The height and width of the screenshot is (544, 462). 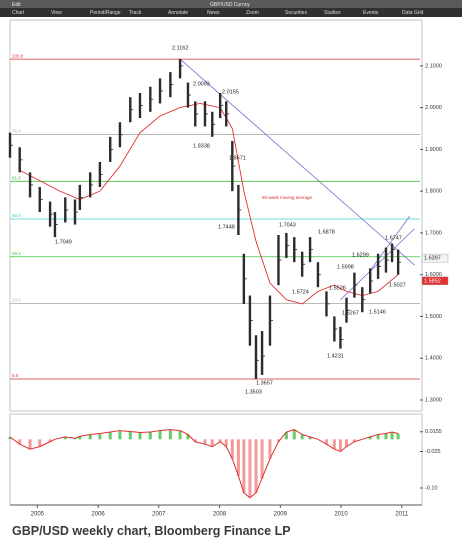 What do you see at coordinates (287, 197) in the screenshot?
I see `ma-label: 50 week moving average` at bounding box center [287, 197].